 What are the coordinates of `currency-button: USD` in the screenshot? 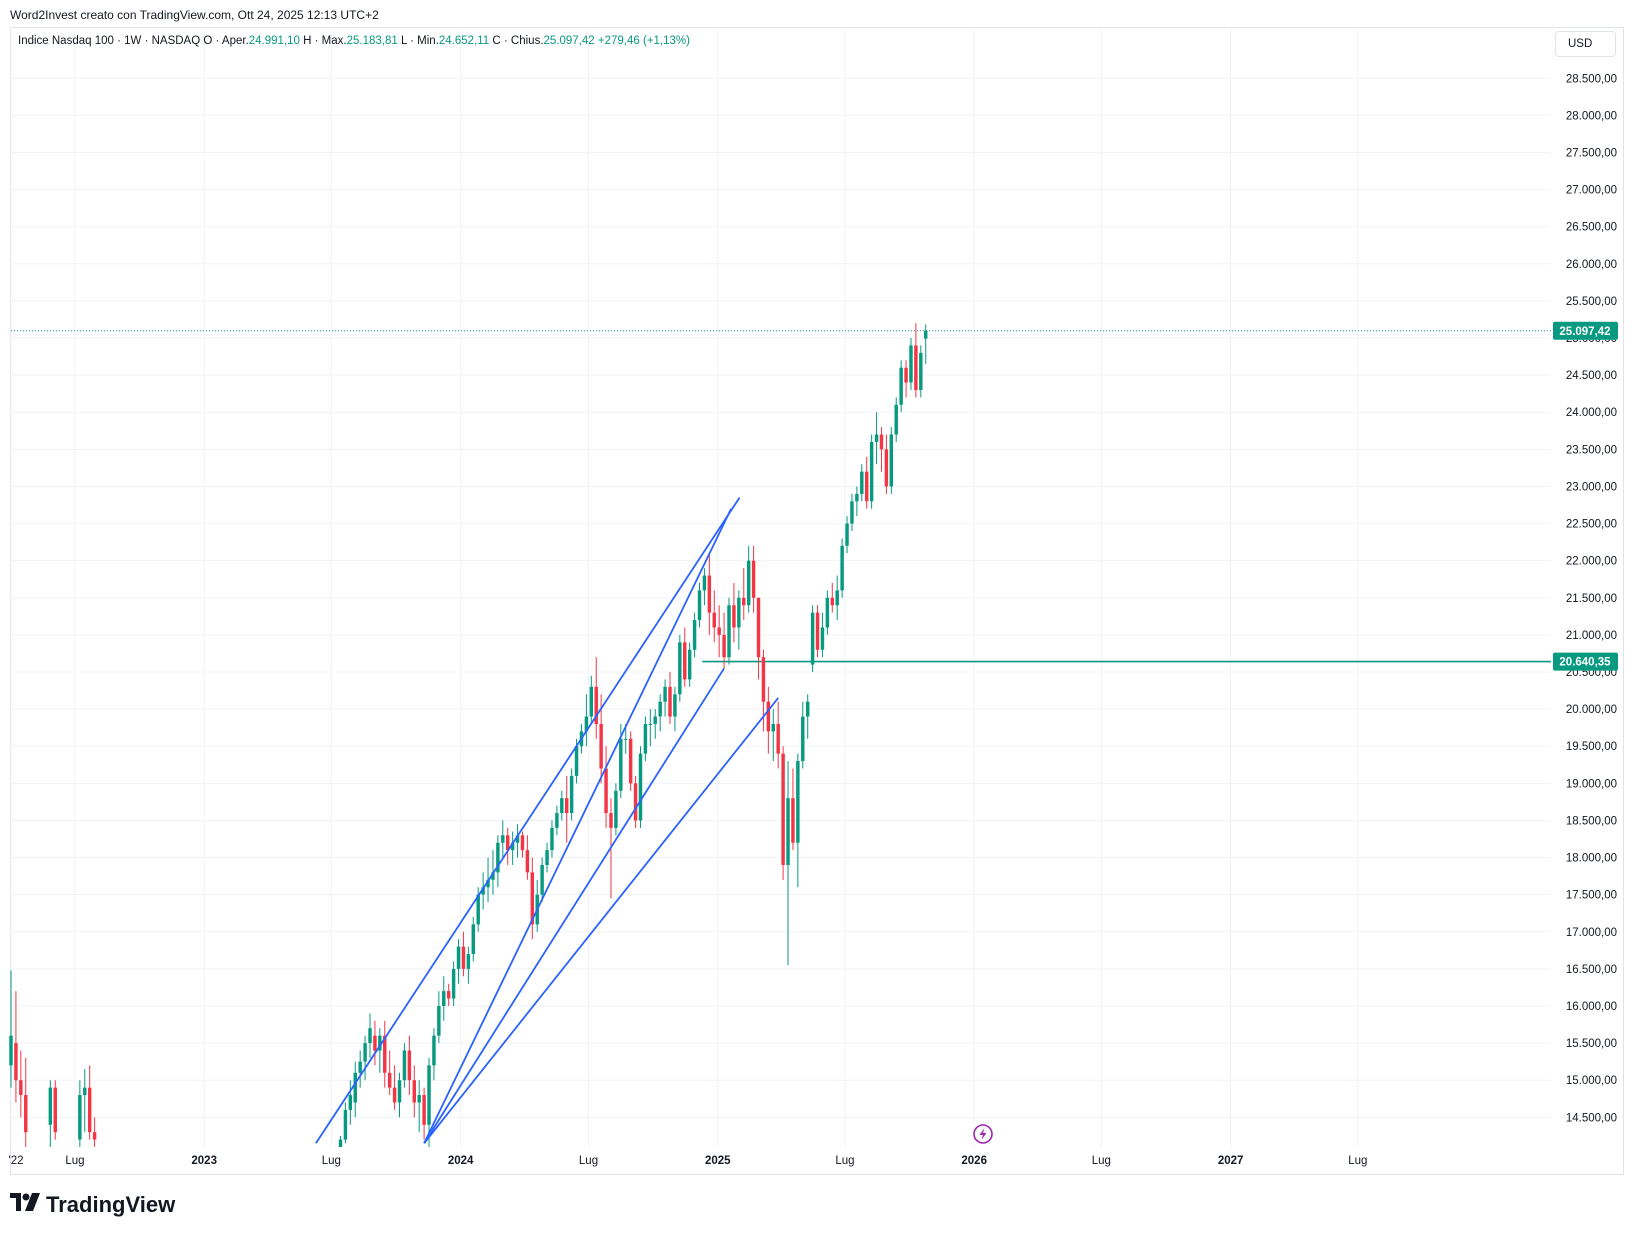 It's located at (1585, 44).